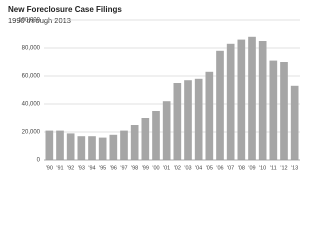 The image size is (320, 240). I want to click on x-tick-label: '00, so click(155, 168).